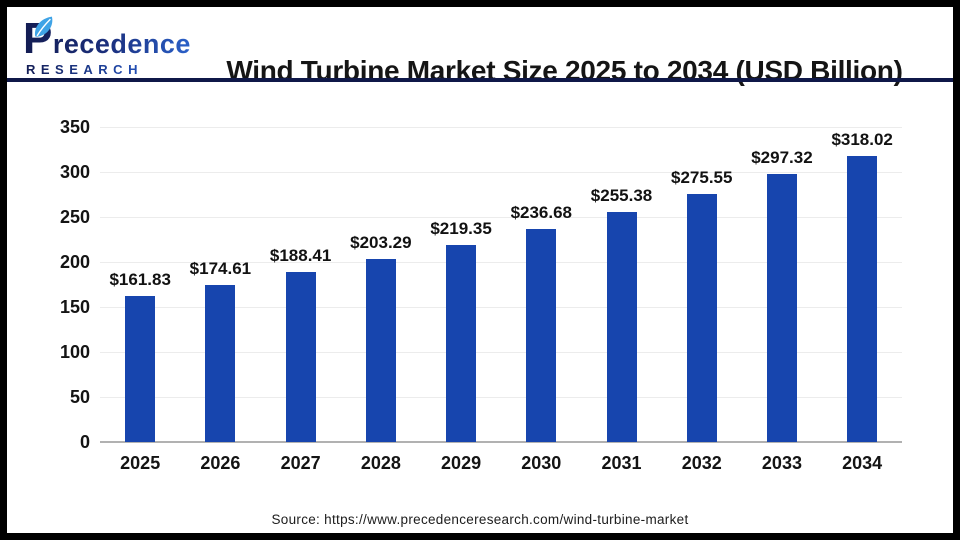  I want to click on y-axis-tick-label: 250, so click(74, 217).